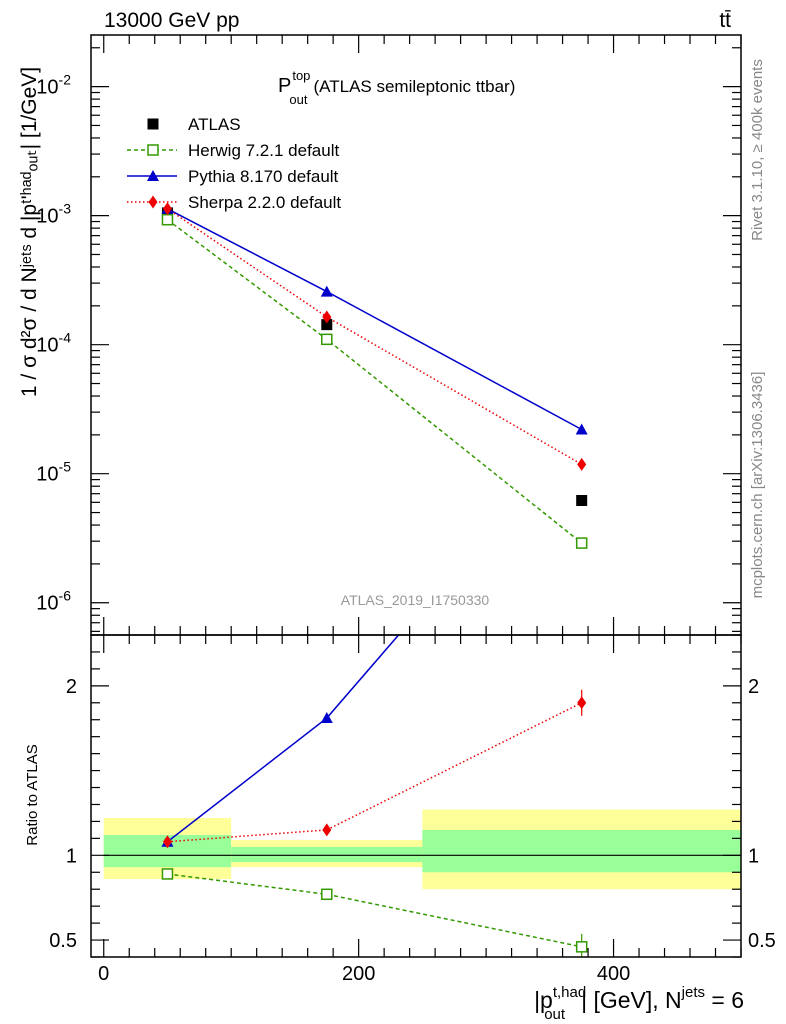  I want to click on y-tick-label: 10⁻³, so click(53, 214).